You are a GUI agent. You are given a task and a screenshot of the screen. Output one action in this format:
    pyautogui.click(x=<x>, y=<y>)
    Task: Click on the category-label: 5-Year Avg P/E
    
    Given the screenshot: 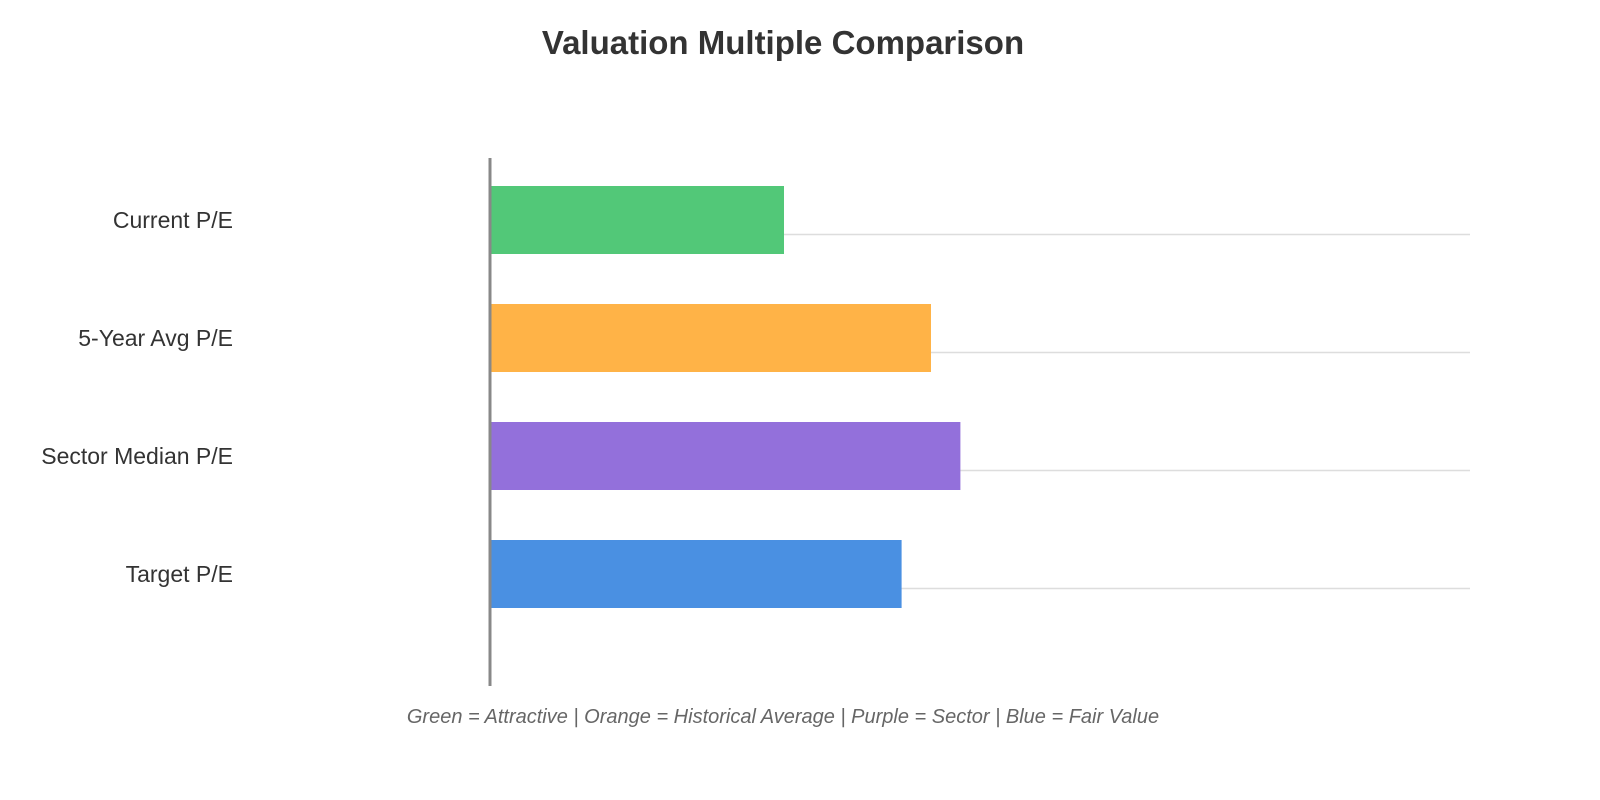 What is the action you would take?
    pyautogui.click(x=155, y=338)
    